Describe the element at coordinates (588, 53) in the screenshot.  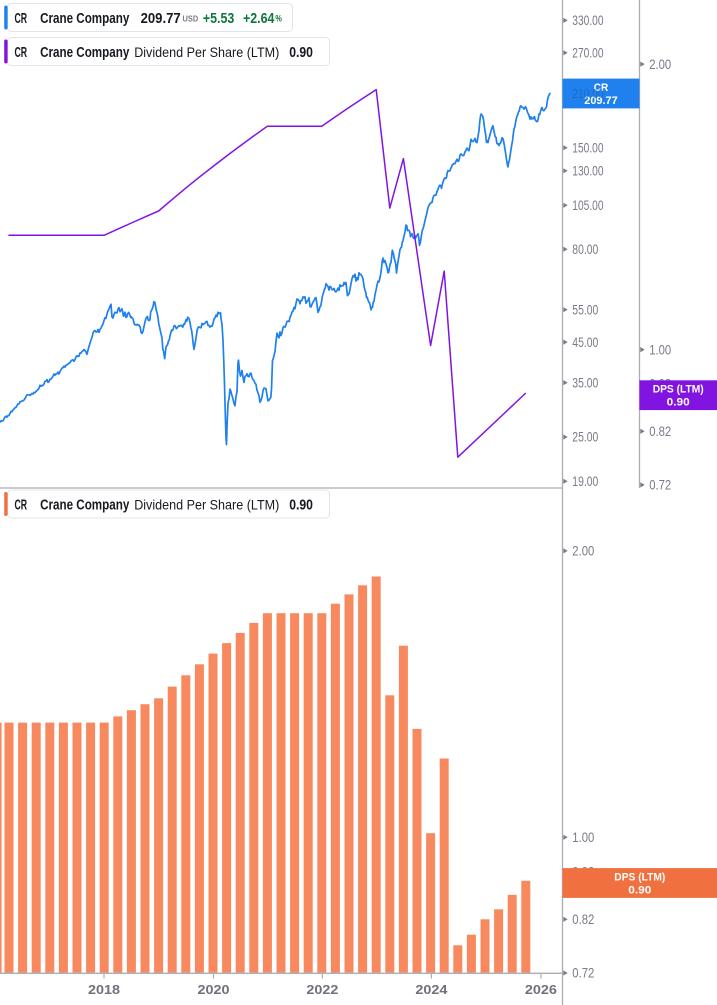
I see `svg-text: 270.00` at that location.